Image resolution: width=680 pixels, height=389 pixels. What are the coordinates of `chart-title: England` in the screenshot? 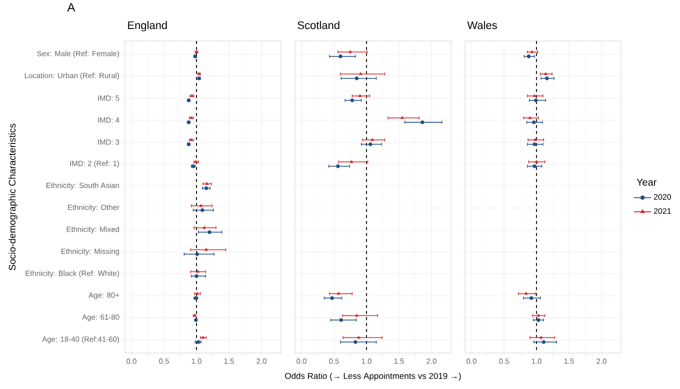 It's located at (147, 26).